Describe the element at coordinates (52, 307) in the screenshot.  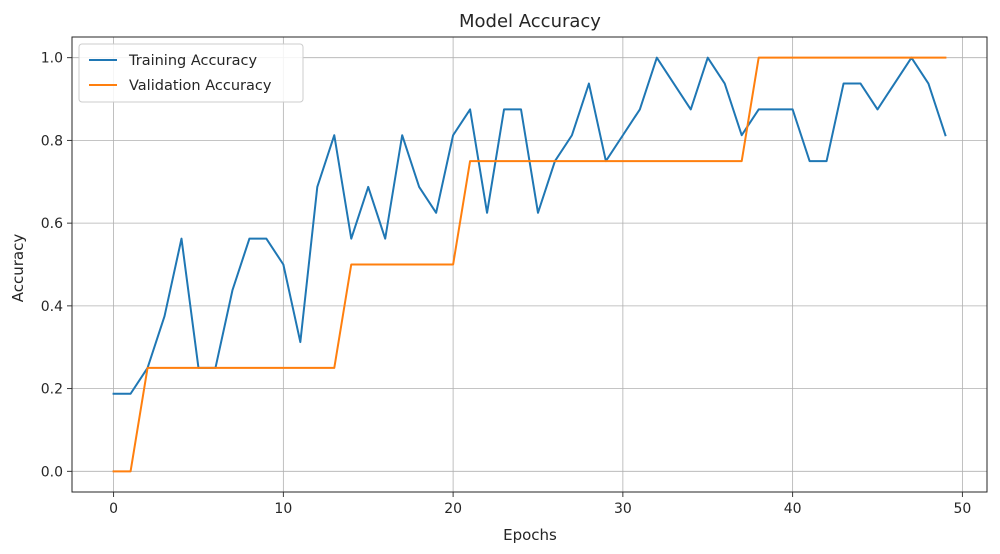
I see `y-tick-label: 0.4` at that location.